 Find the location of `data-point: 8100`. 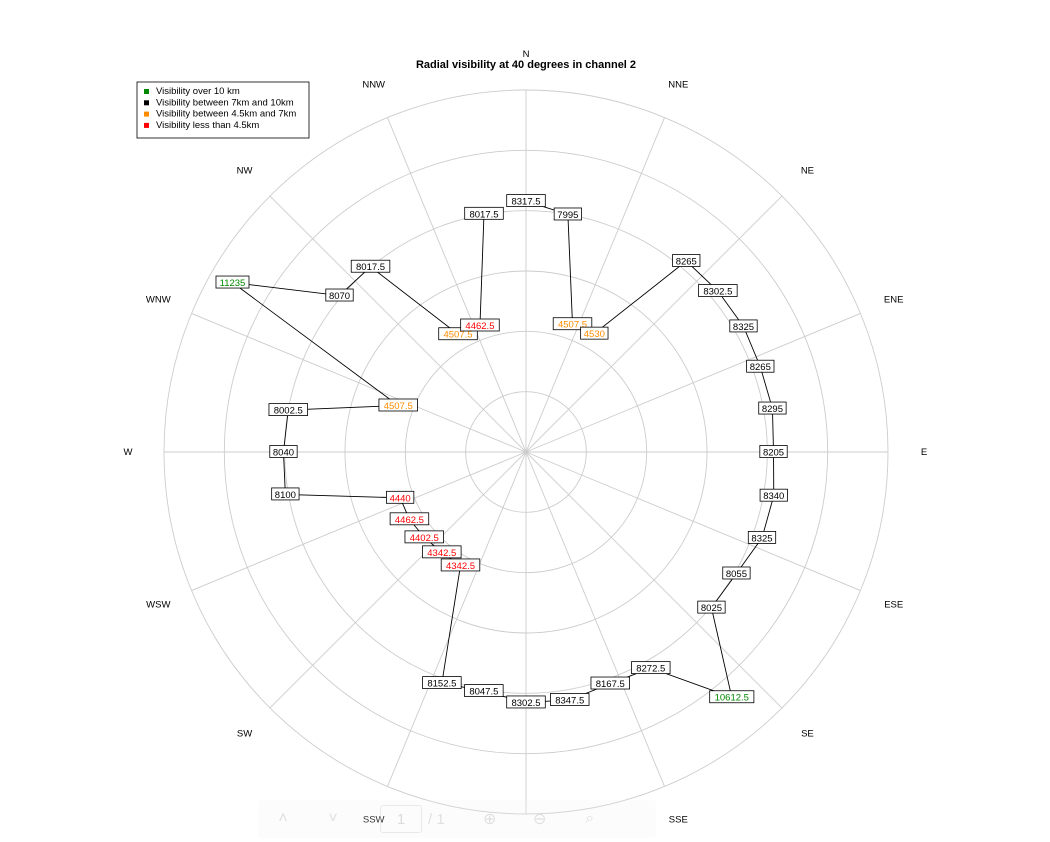

data-point: 8100 is located at coordinates (285, 494).